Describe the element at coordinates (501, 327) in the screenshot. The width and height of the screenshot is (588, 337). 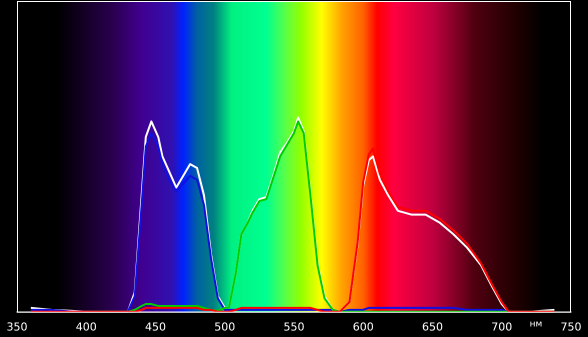
I see `x-tick-label: 700` at that location.